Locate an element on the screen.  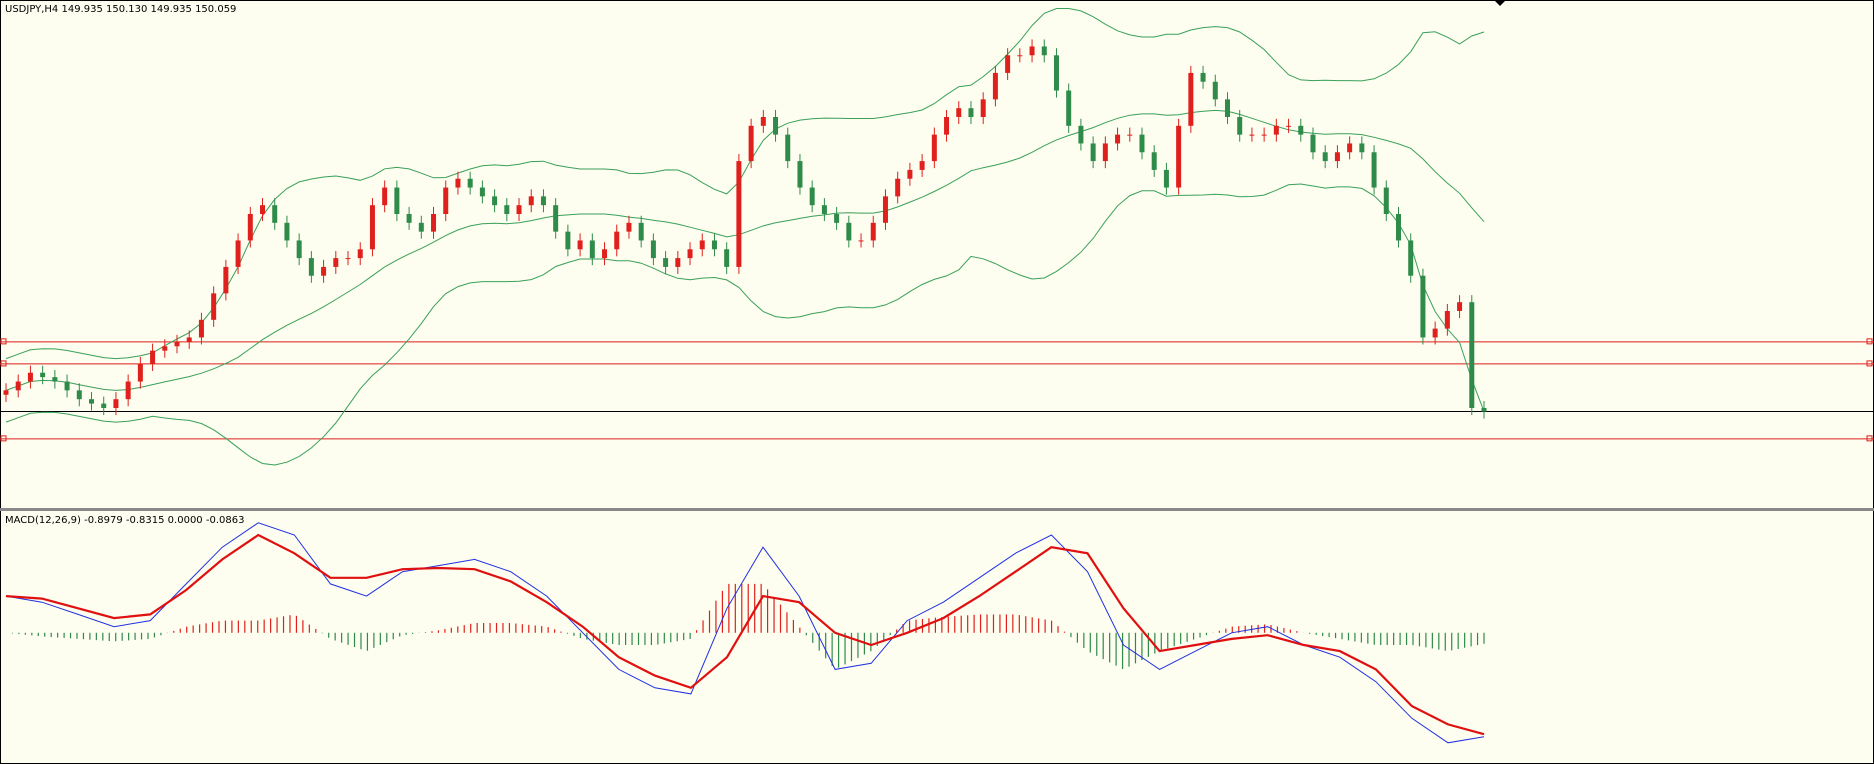
pane-divider is located at coordinates (937, 509).